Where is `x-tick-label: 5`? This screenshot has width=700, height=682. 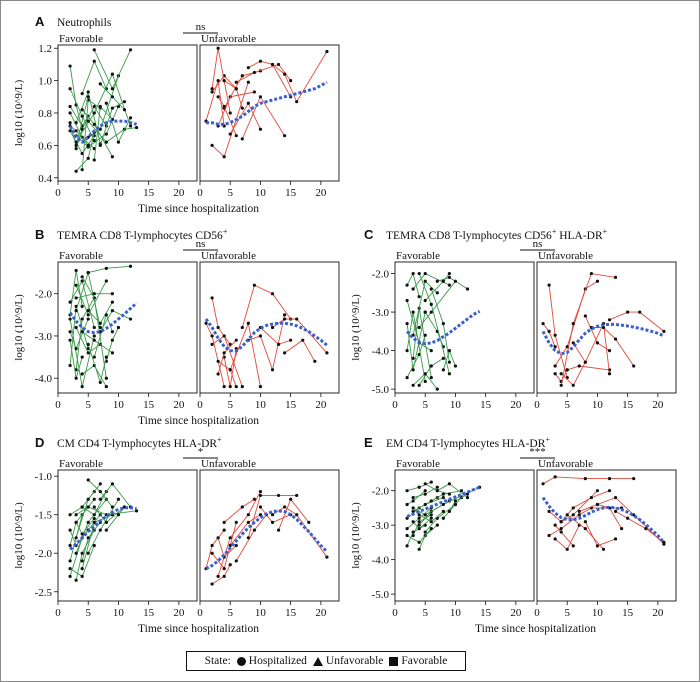 x-tick-label: 5 is located at coordinates (88, 613).